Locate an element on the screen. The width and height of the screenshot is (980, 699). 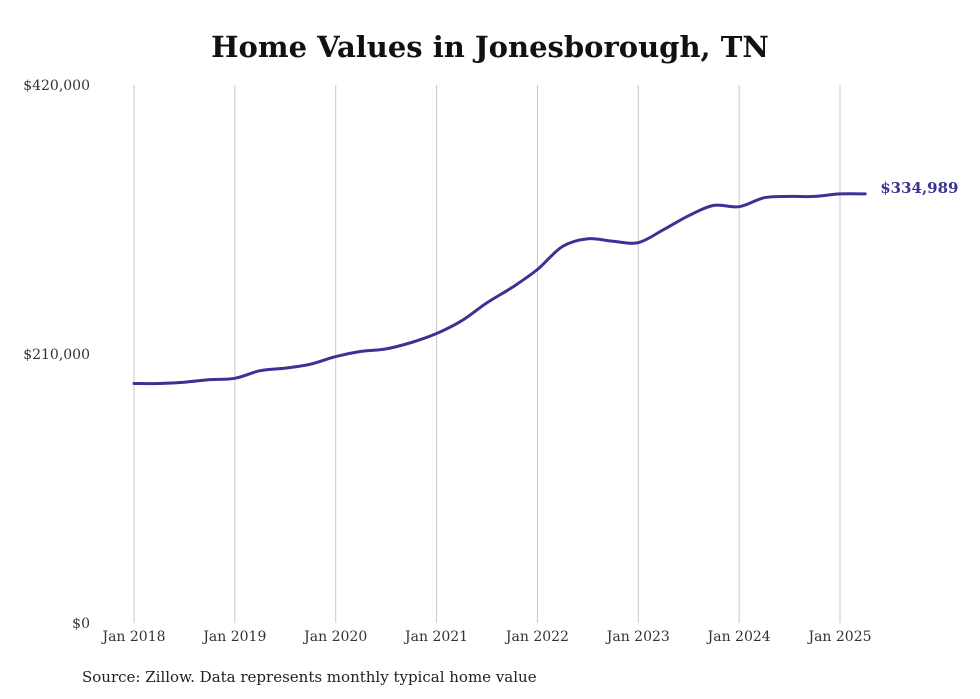
x-tick-label: Jan 2021 is located at coordinates (435, 637).